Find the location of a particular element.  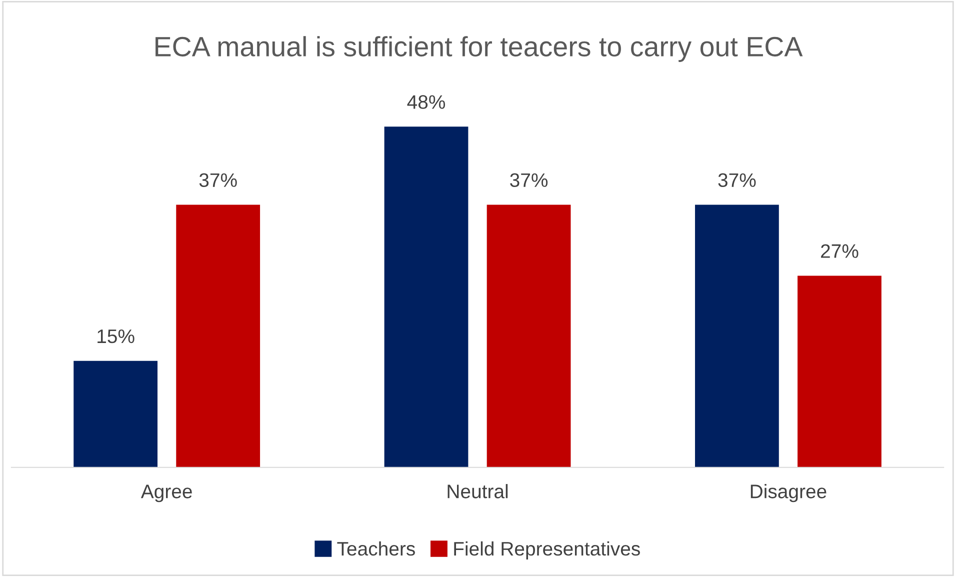

chart-title: ECA manual is sufficient for teacers to carry out ECA is located at coordinates (479, 49).